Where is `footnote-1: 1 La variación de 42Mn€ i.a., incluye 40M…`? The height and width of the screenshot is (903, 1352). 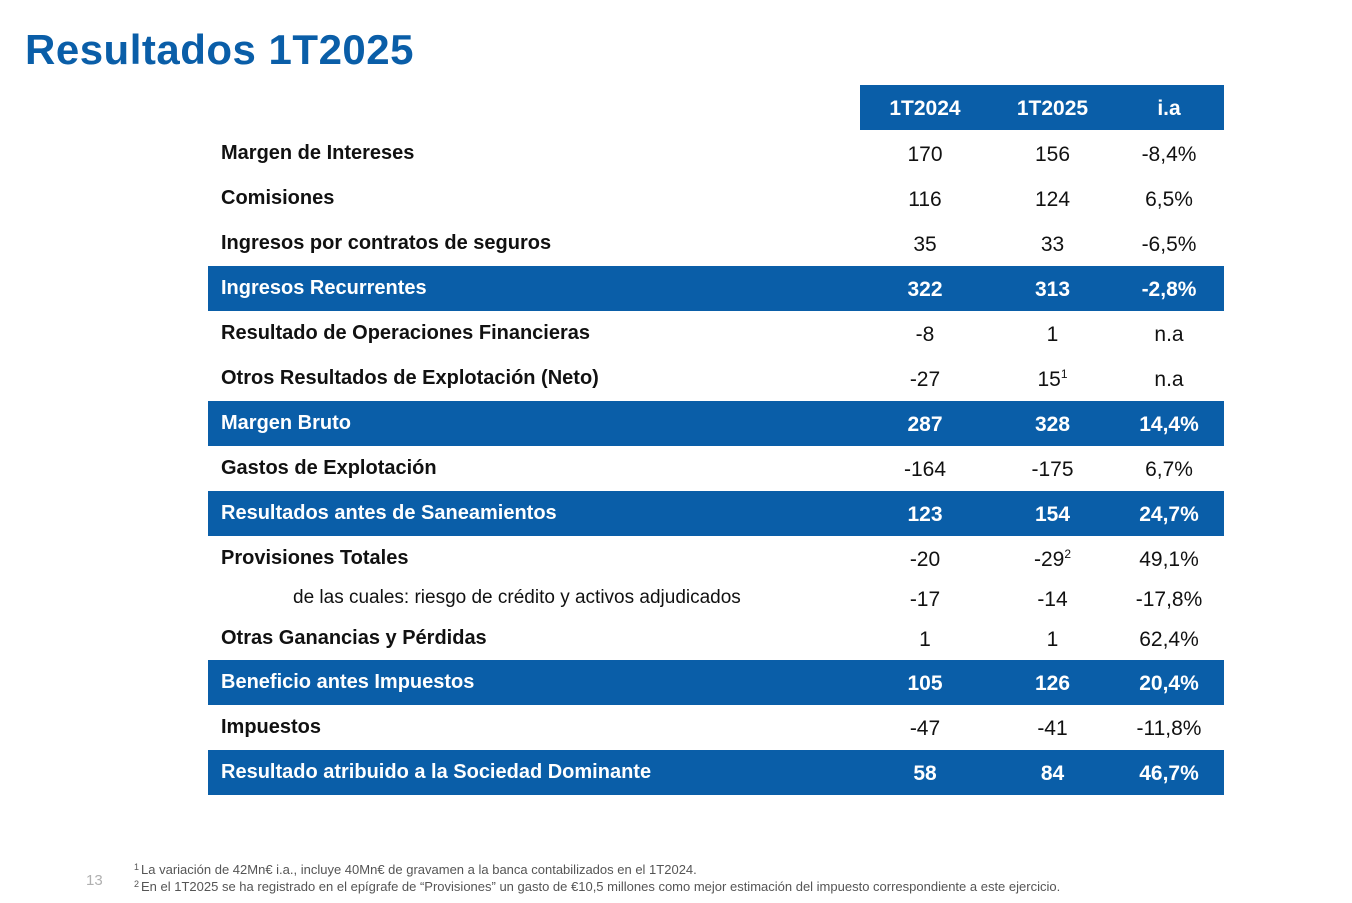
footnote-1: 1 La variación de 42Mn€ i.a., incluye 40M… is located at coordinates (415, 869).